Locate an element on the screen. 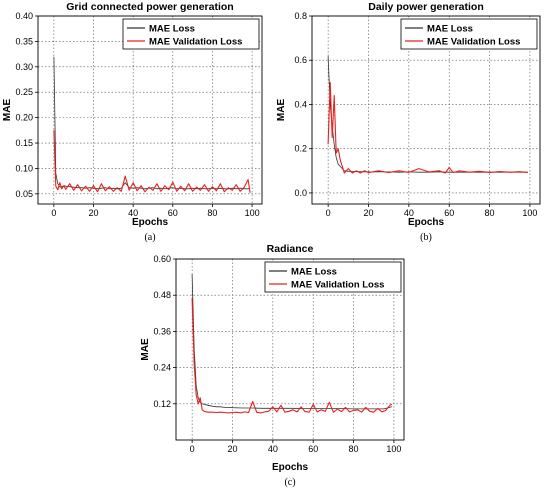 The image size is (550, 490). y-tick-label: 0.05 is located at coordinates (24, 194).